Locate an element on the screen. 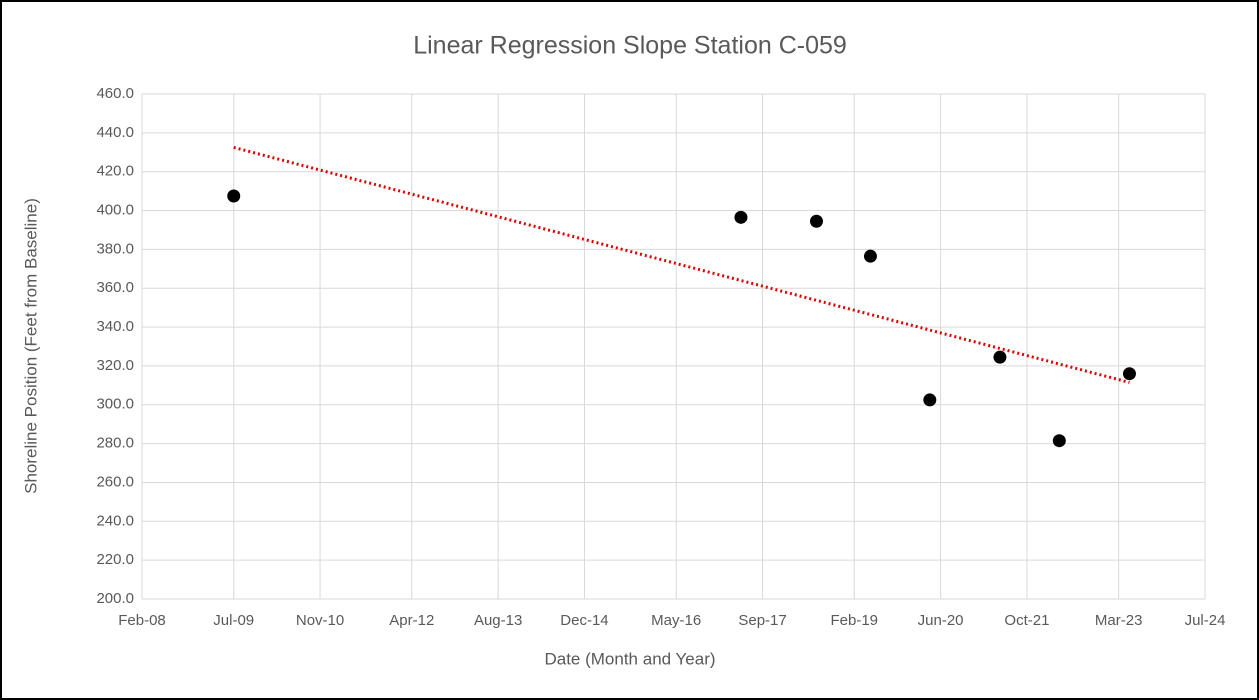 This screenshot has height=700, width=1259. y-tick-label: 320.0 is located at coordinates (115, 365).